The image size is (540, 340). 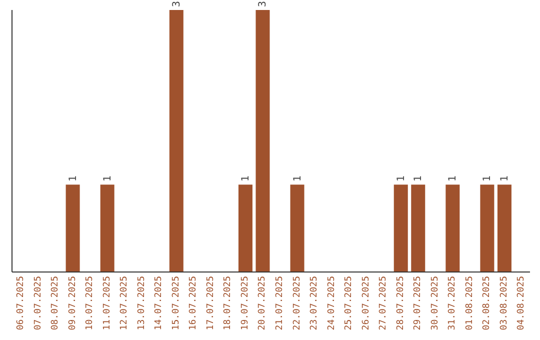 I want to click on x-tick-label: 22.07.2025, so click(x=297, y=303).